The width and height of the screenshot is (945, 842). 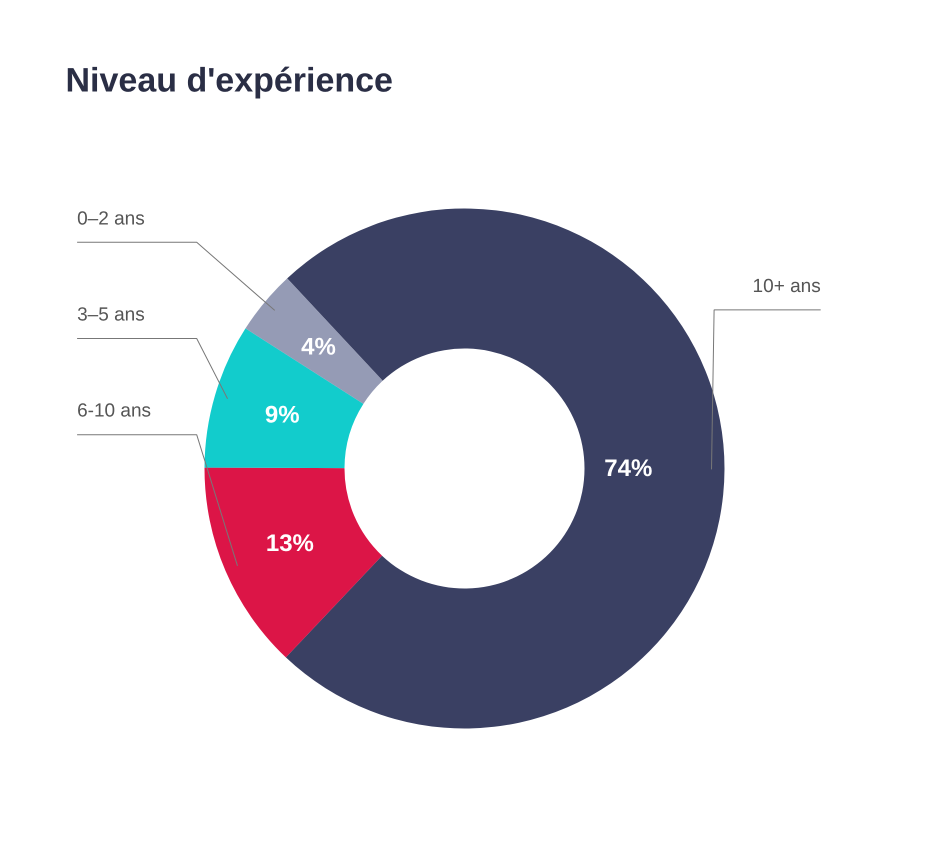 What do you see at coordinates (290, 543) in the screenshot?
I see `data-label: 13%` at bounding box center [290, 543].